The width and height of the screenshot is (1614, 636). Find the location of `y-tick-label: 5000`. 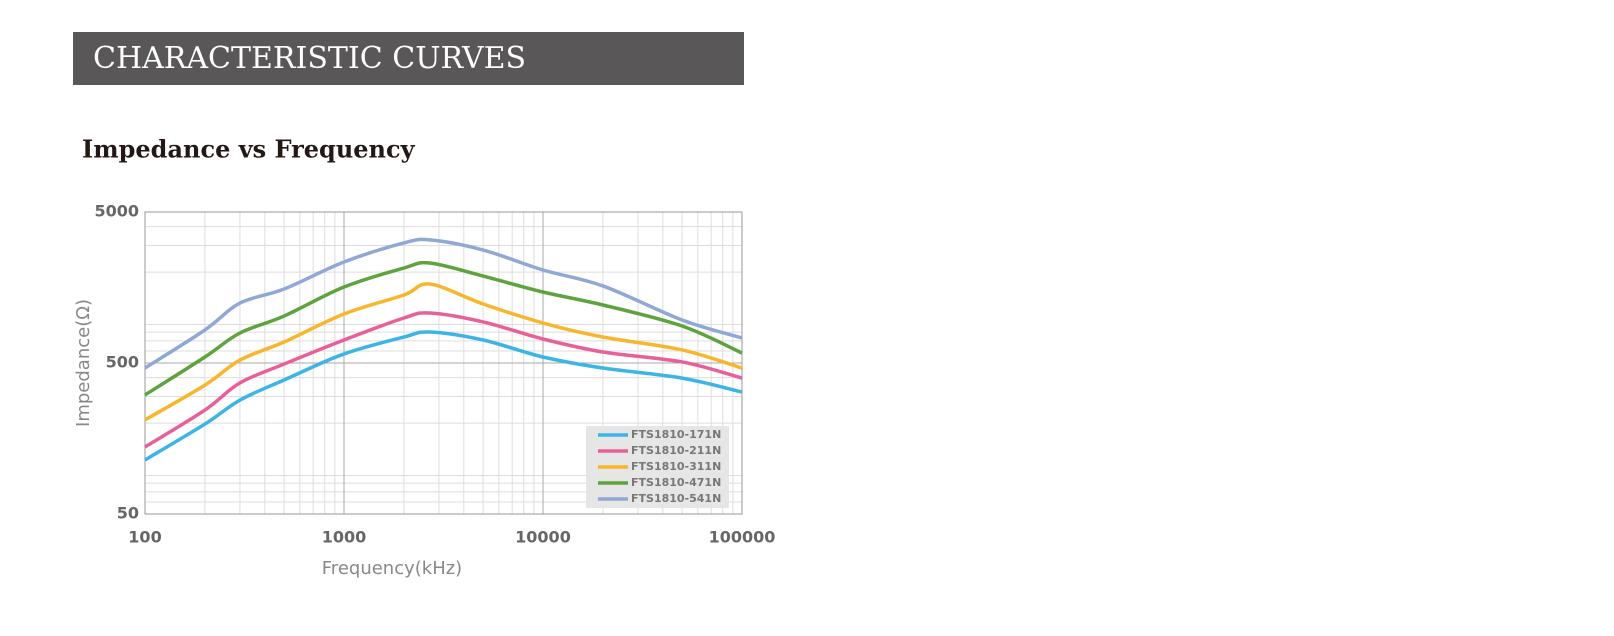

y-tick-label: 5000 is located at coordinates (116, 211).